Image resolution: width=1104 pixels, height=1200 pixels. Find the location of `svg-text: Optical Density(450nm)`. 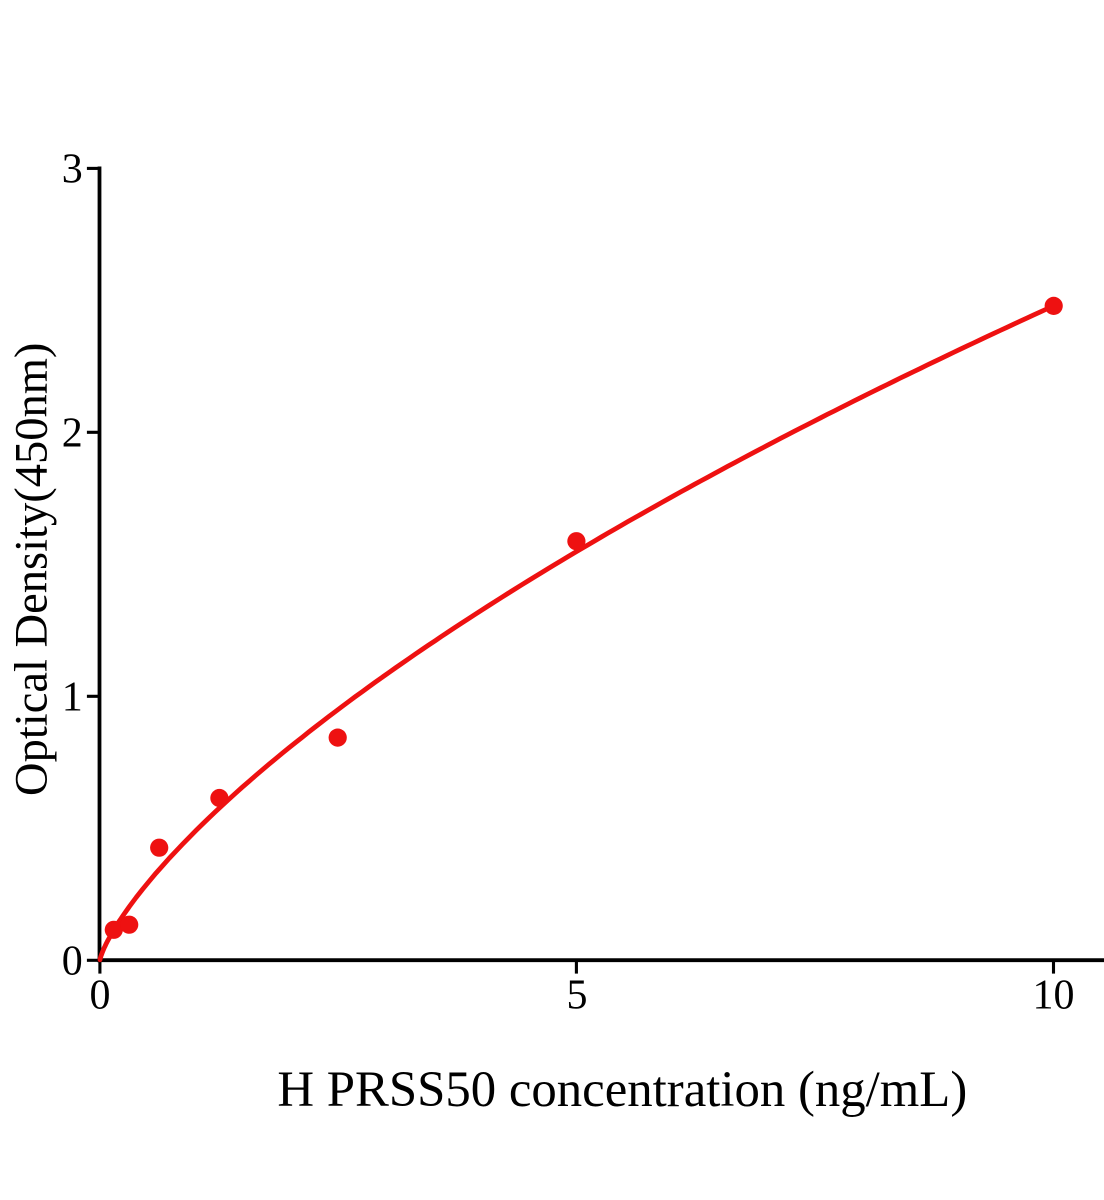

svg-text: Optical Density(450nm) is located at coordinates (32, 569).